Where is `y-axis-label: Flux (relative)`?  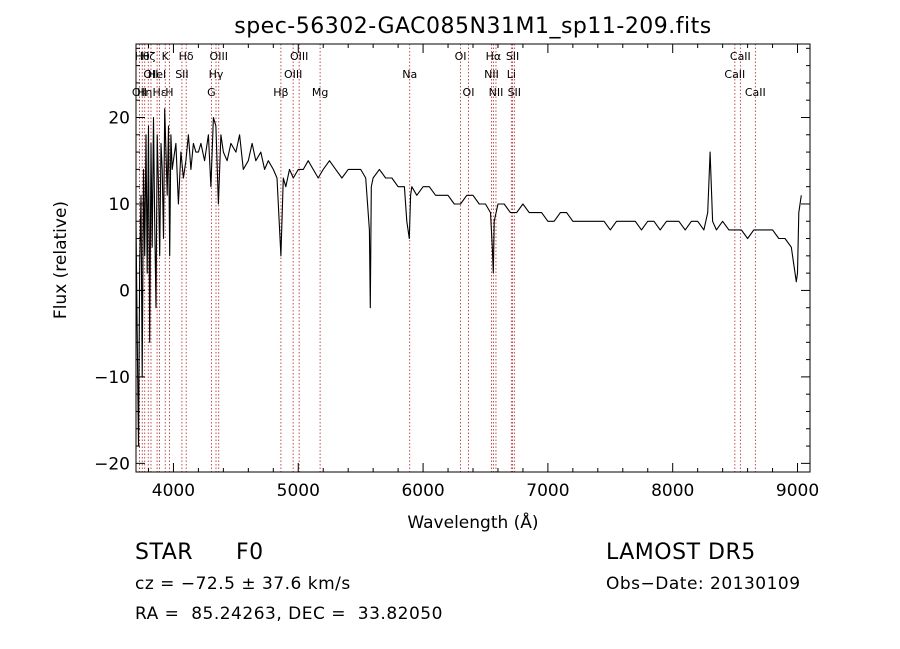
y-axis-label: Flux (relative) is located at coordinates (61, 260).